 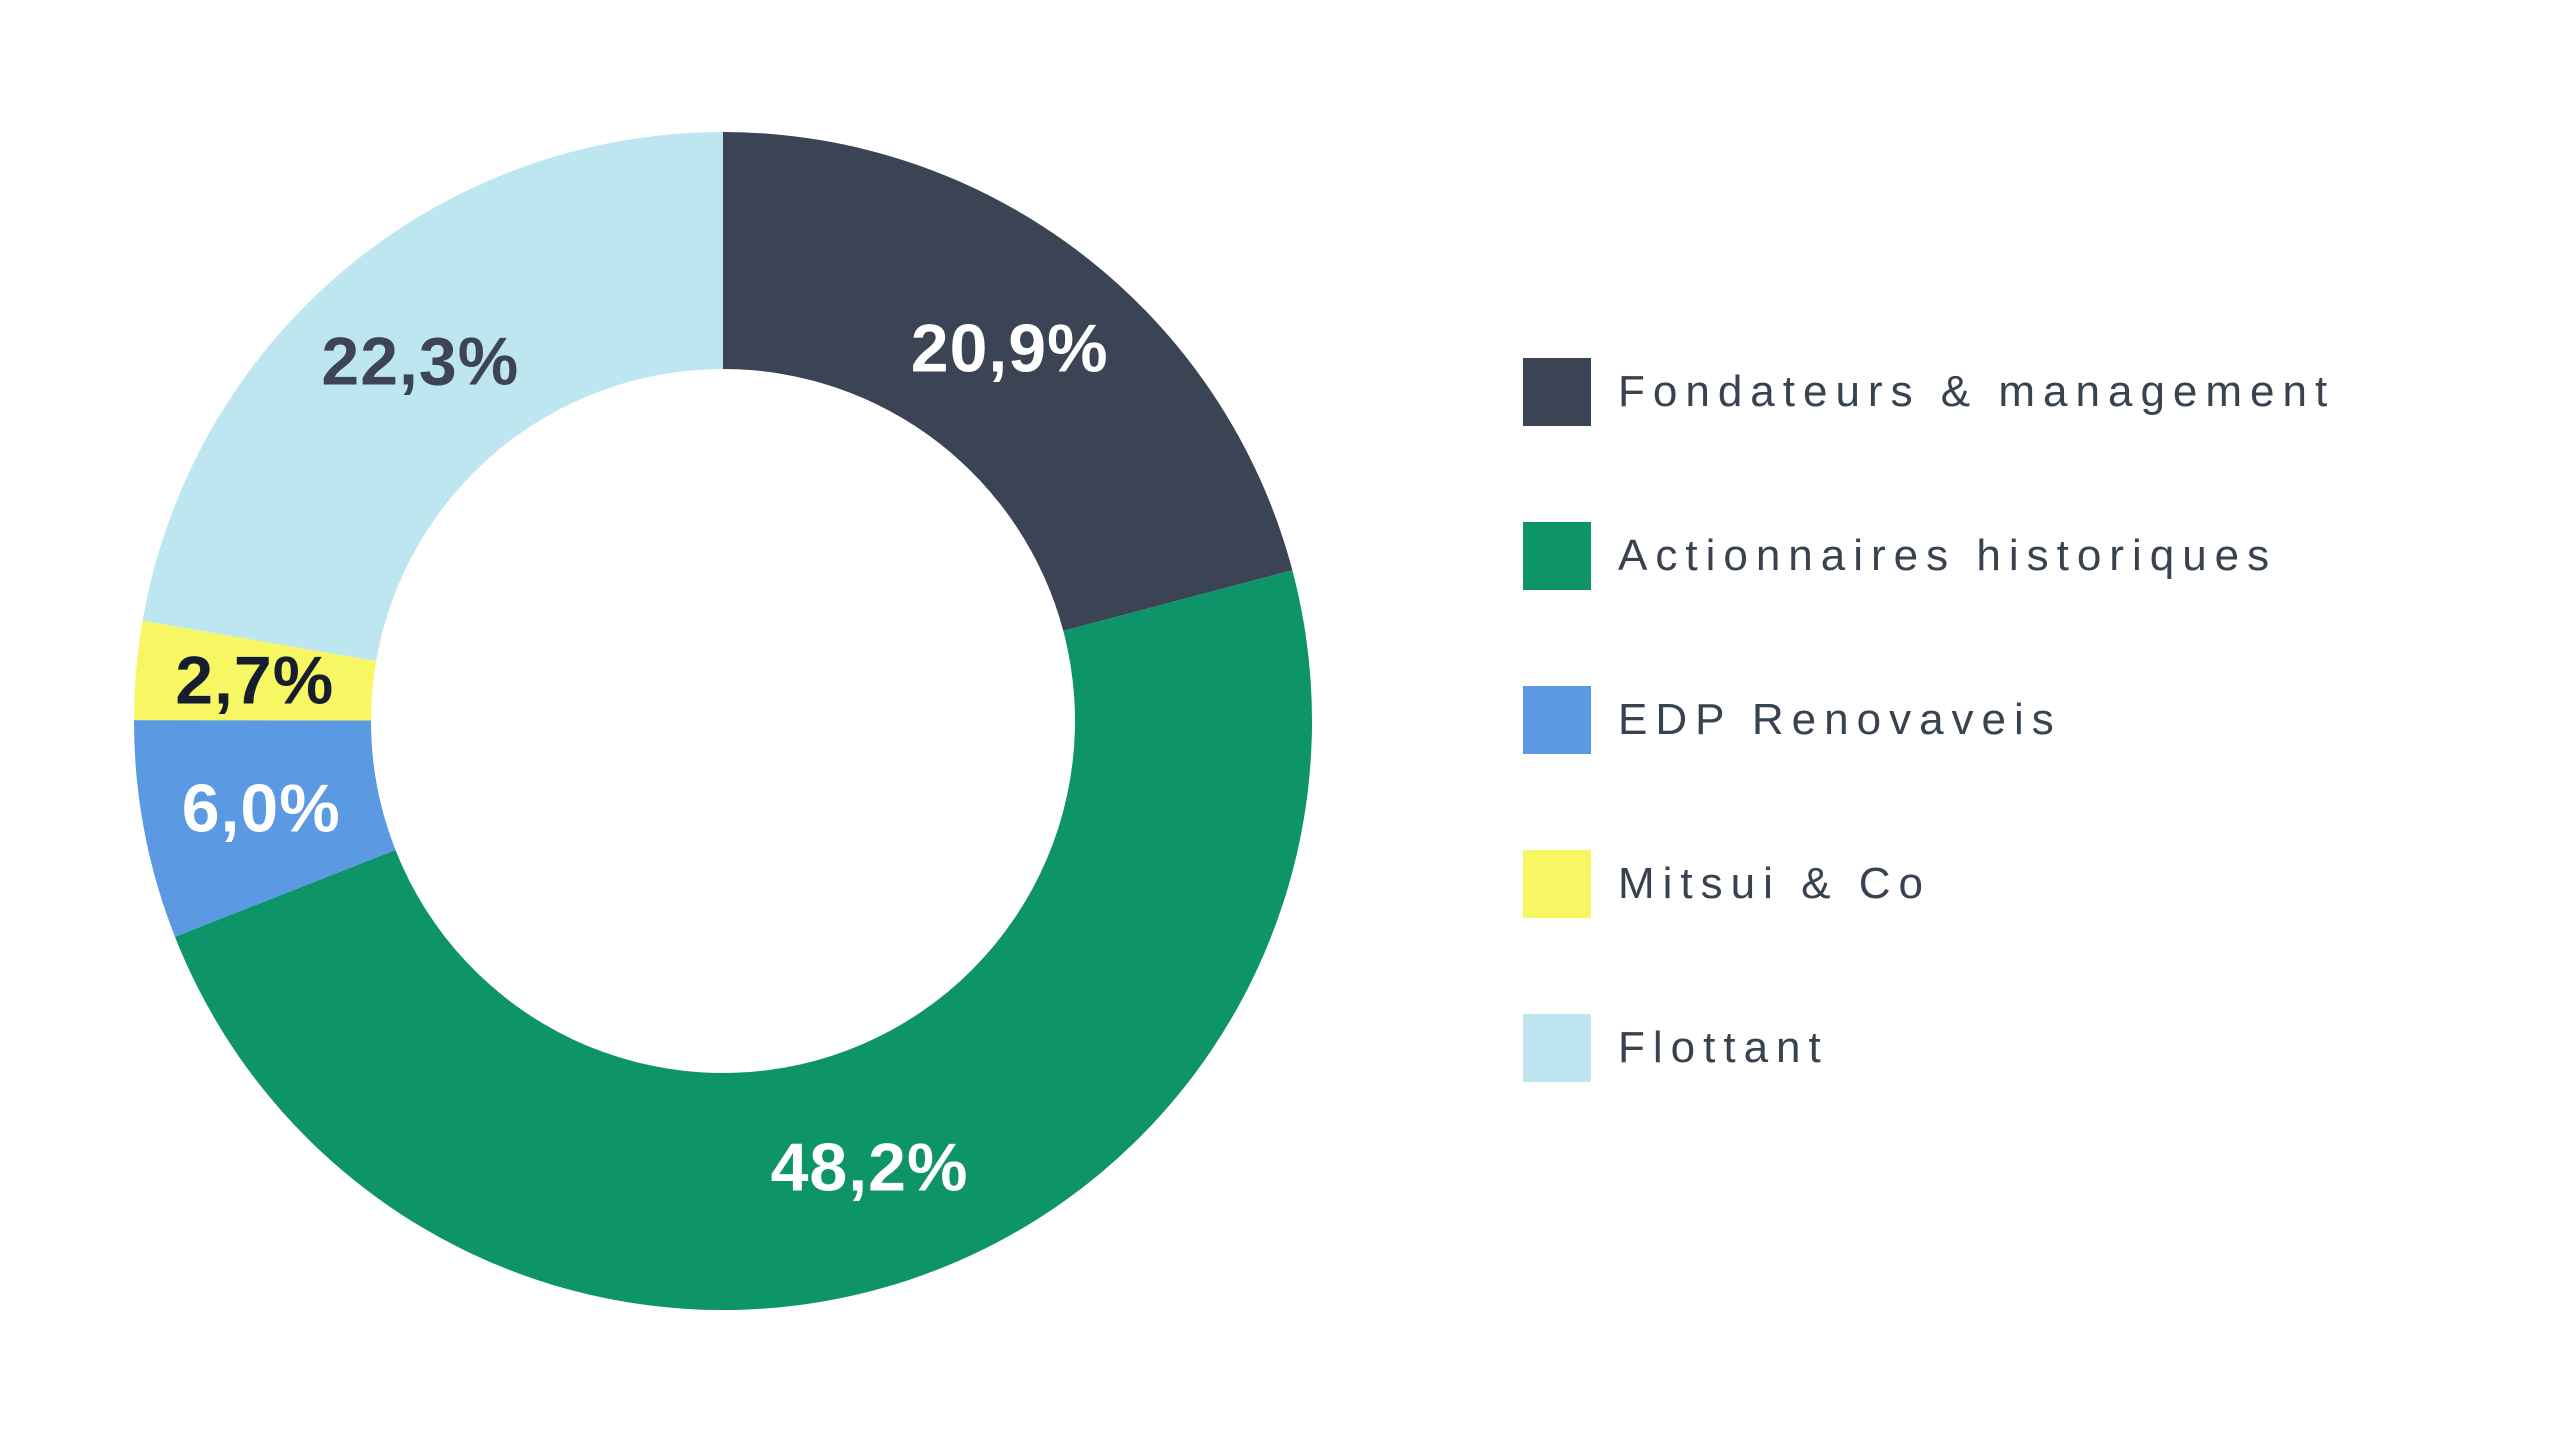 I want to click on slice-edp-renovaveis, so click(x=264, y=828).